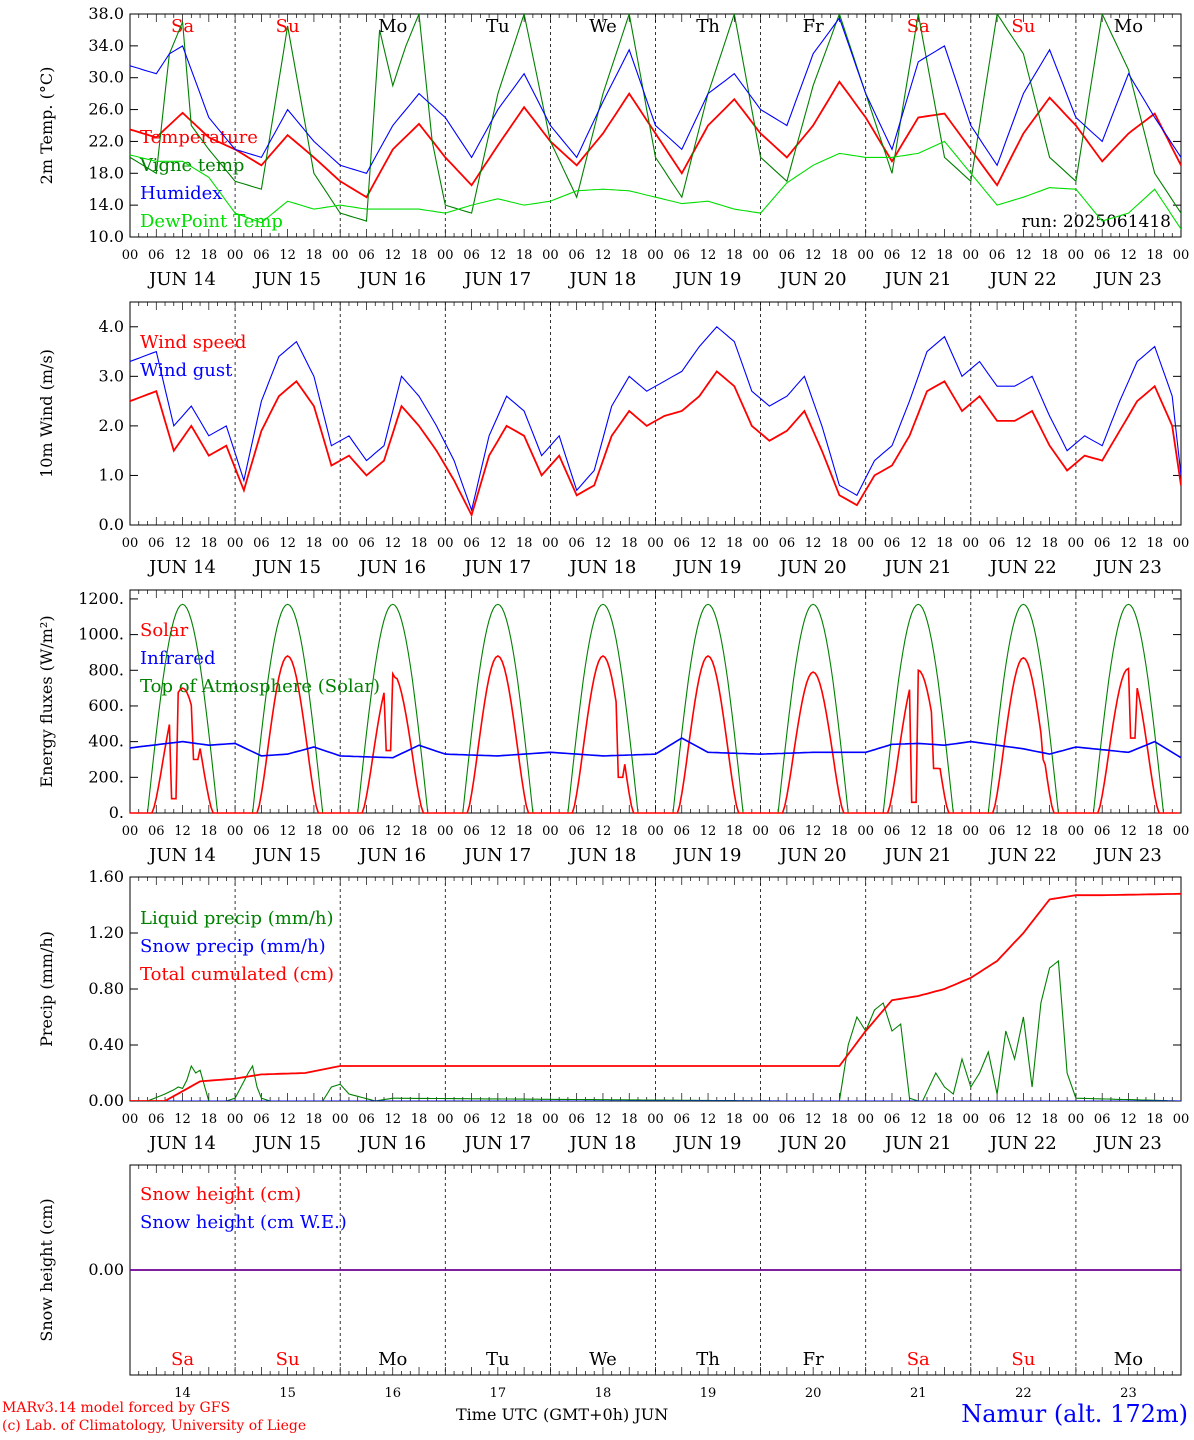  I want to click on panel-frame, so click(655, 701).